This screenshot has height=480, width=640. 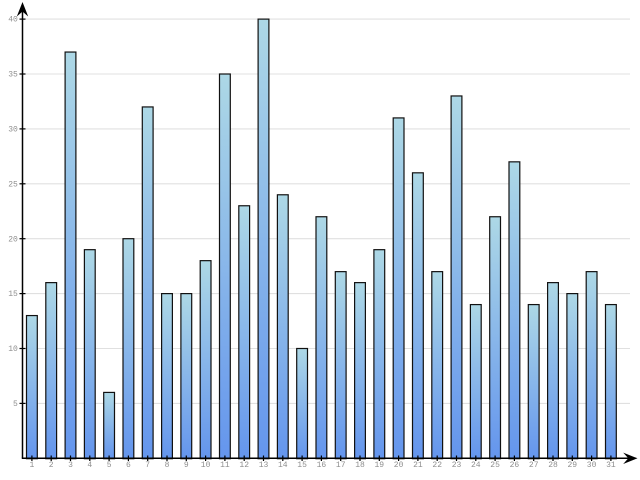 I want to click on svg-text: 29, so click(x=572, y=465).